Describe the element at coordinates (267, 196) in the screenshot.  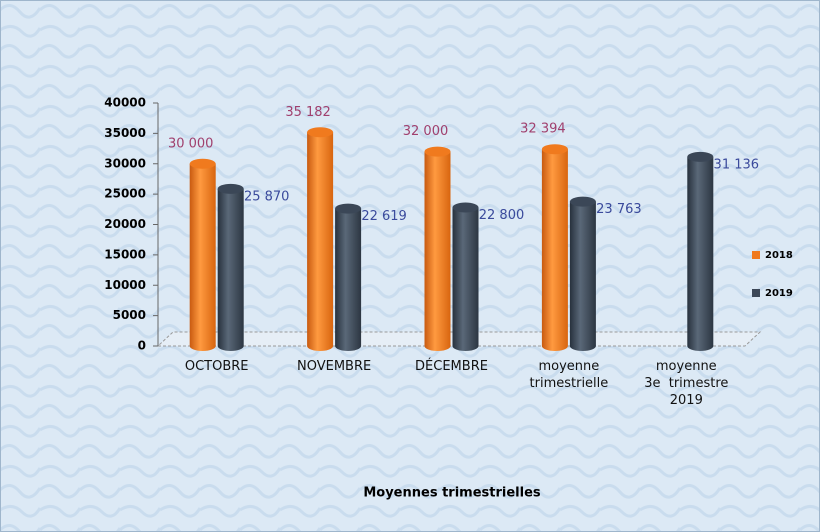
I see `value-label: 25 870` at that location.